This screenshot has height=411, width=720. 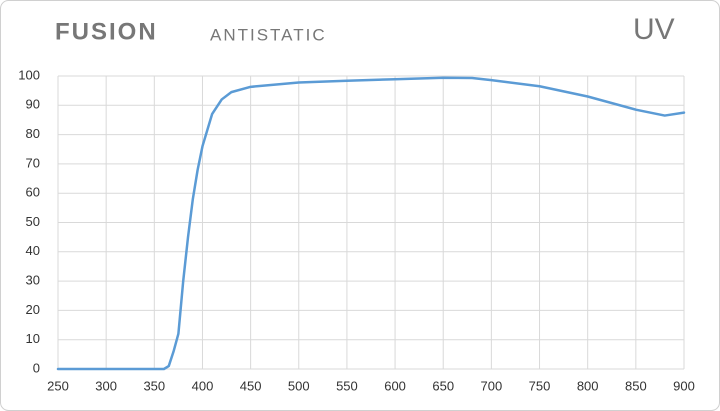 What do you see at coordinates (588, 385) in the screenshot?
I see `x-tick-label: 800` at bounding box center [588, 385].